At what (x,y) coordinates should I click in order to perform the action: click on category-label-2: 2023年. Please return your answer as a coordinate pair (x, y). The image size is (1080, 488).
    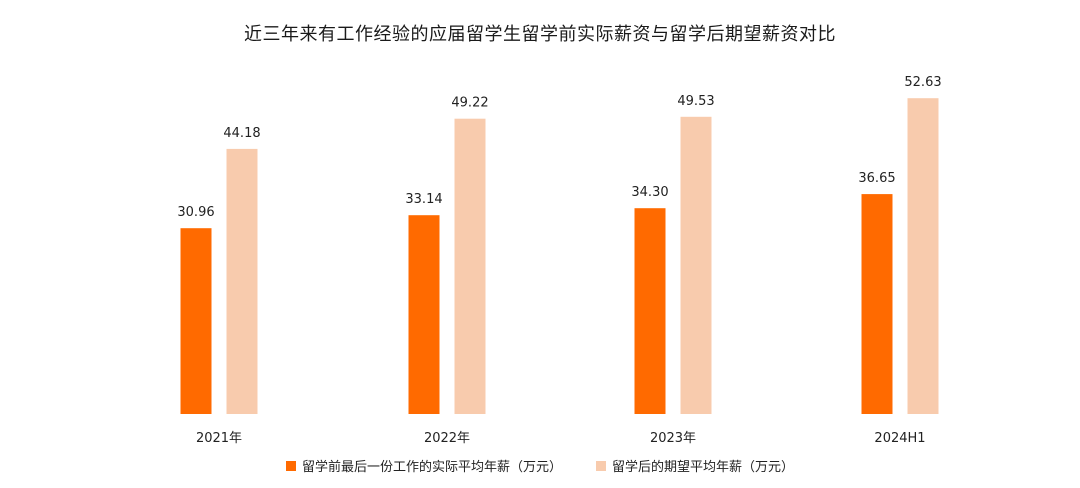
    Looking at the image, I should click on (673, 438).